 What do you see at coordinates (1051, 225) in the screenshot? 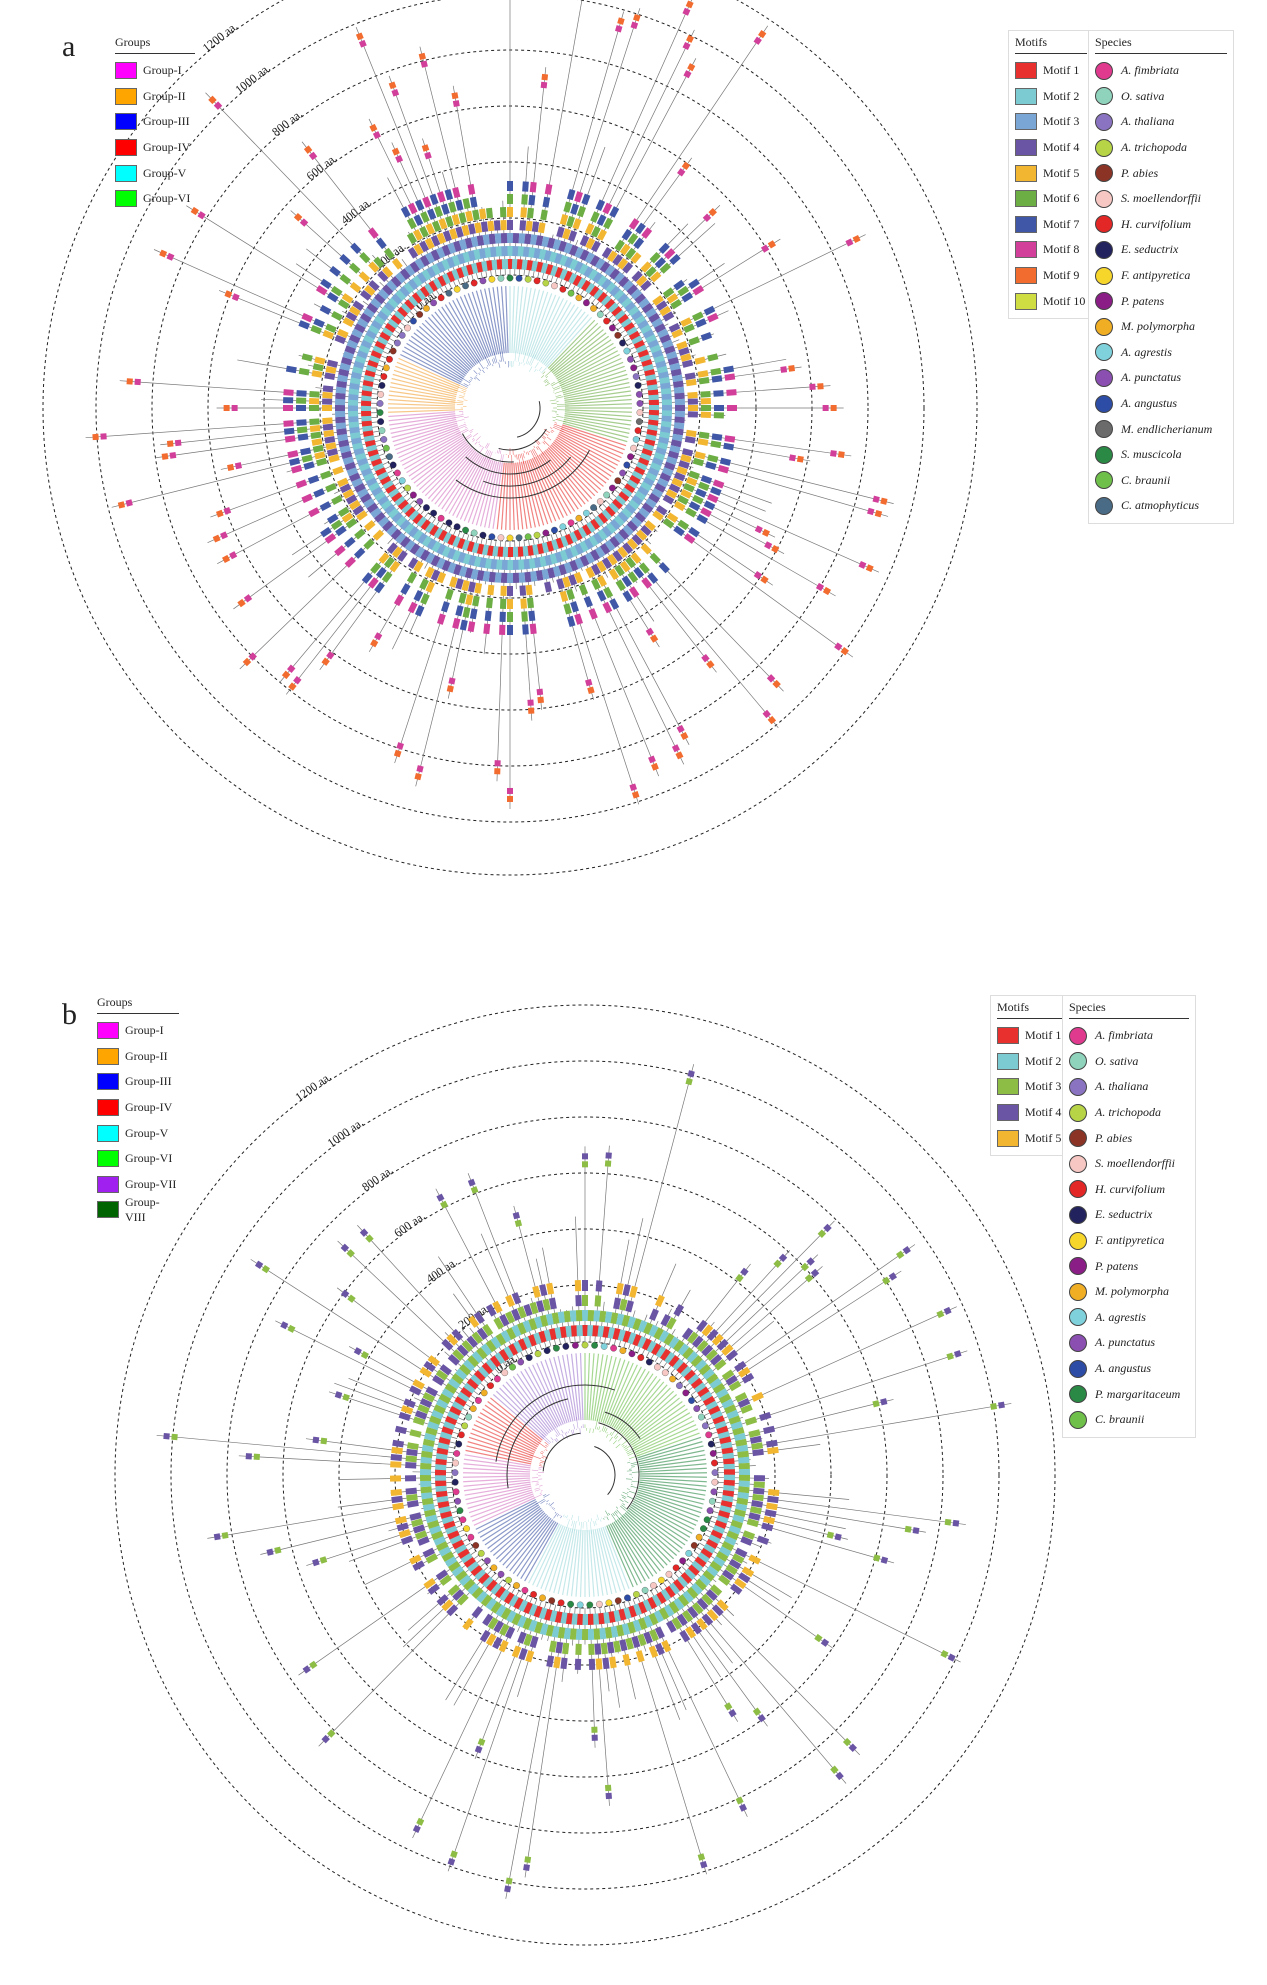
I see `motif-legend-item: Motif 7` at bounding box center [1051, 225].